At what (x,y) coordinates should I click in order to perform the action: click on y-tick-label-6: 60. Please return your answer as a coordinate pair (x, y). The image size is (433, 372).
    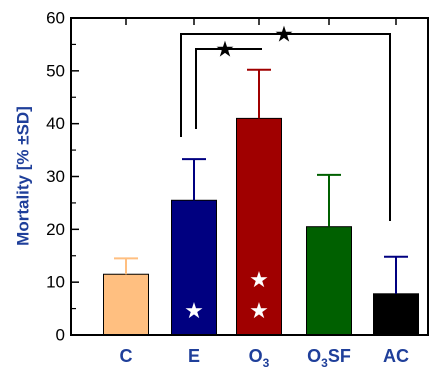
    Looking at the image, I should click on (55, 18).